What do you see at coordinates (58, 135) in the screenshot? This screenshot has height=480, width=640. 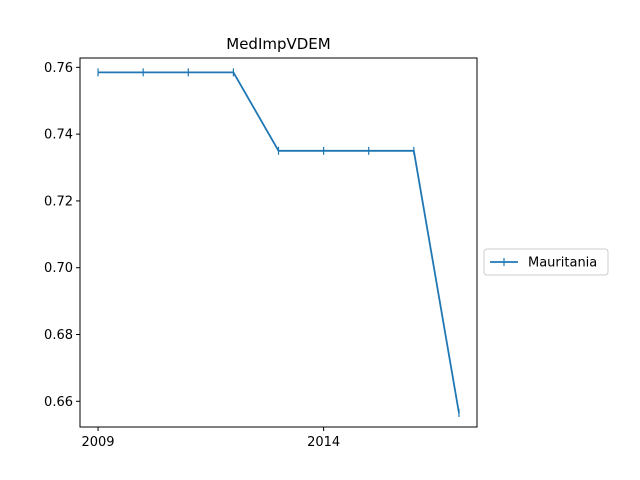 I see `y-tick-label: 0.74` at bounding box center [58, 135].